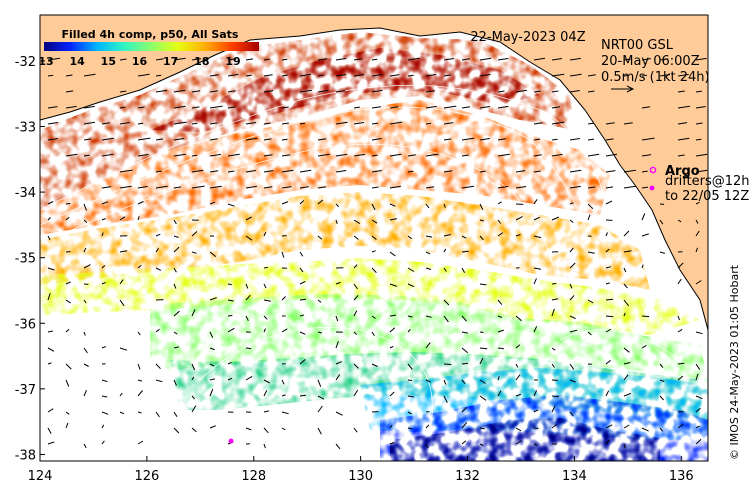  I want to click on vector-legend: NRT00 GSL 20-May 06:00Z 0.5m/s (1kt 24h), so click(655, 65).